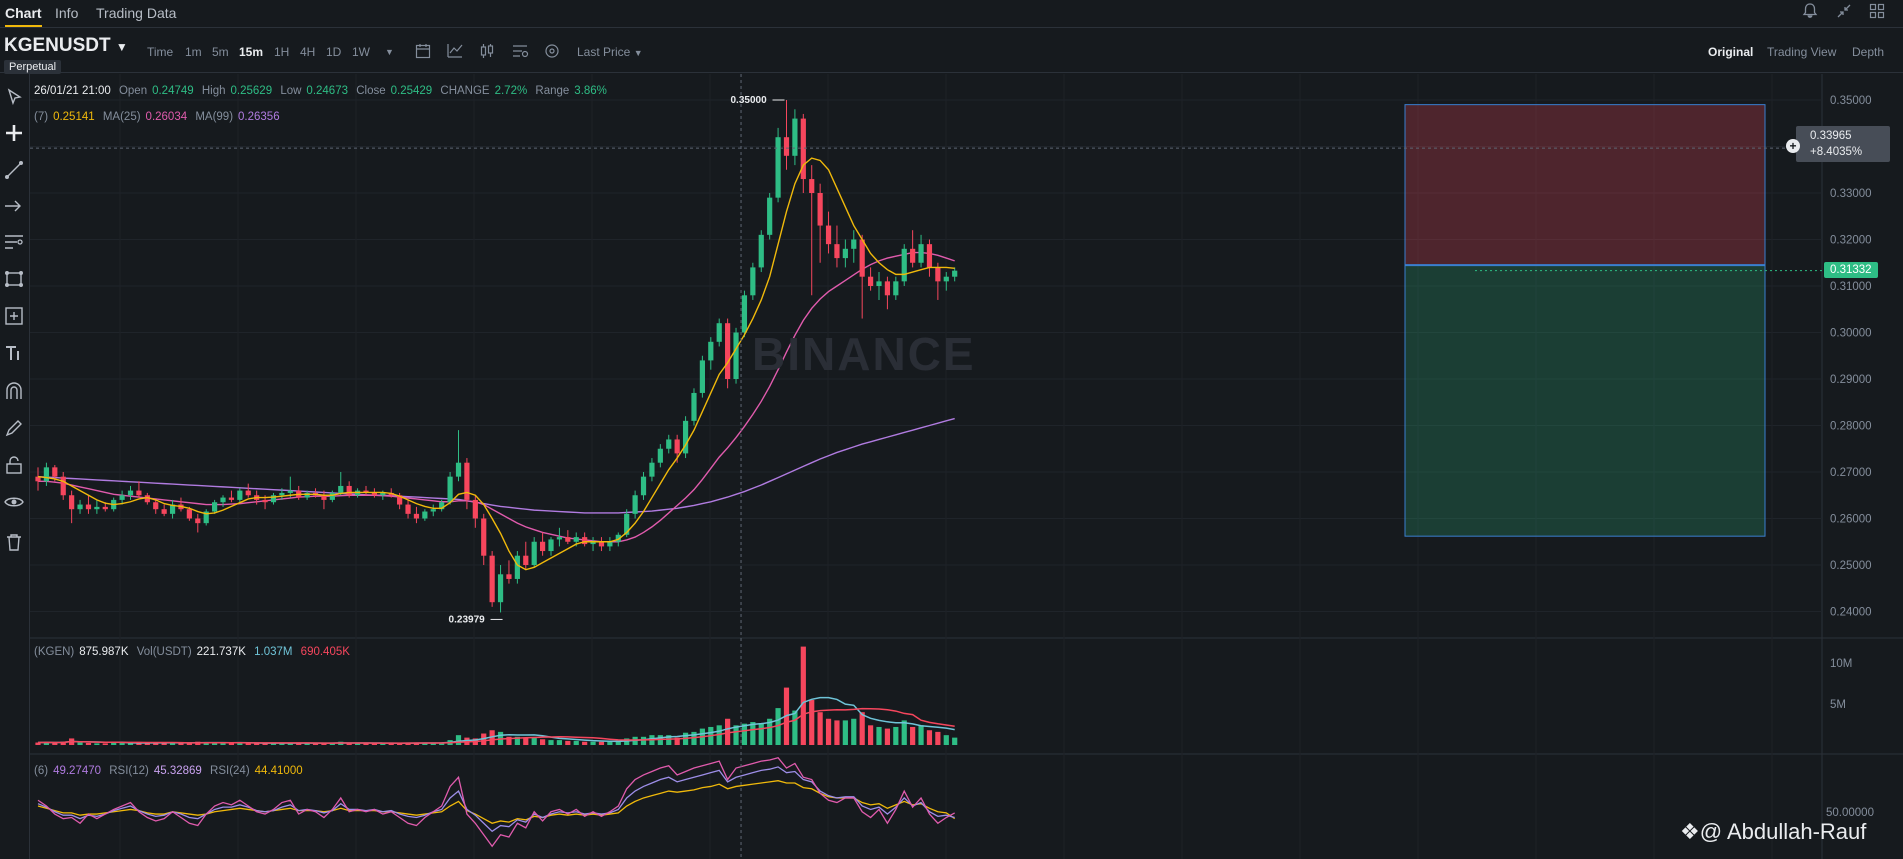  Describe the element at coordinates (14, 242) in the screenshot. I see `fib-icon` at that location.